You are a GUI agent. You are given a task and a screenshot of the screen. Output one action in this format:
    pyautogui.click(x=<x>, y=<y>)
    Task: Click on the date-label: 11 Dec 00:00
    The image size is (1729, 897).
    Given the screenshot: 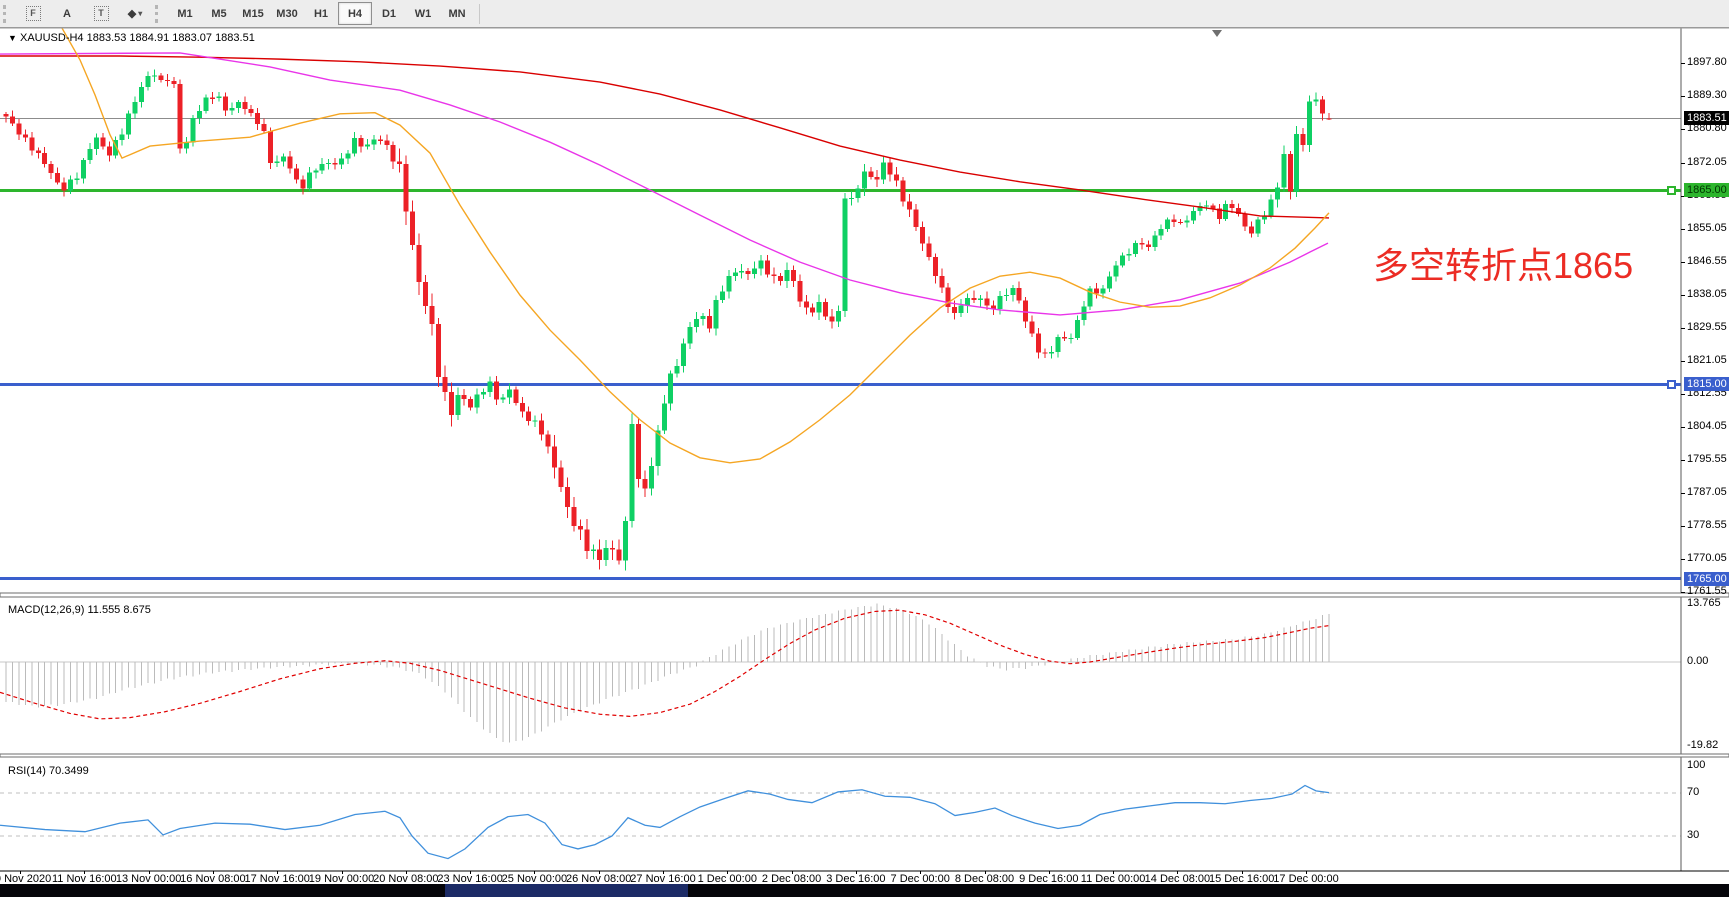 What is the action you would take?
    pyautogui.click(x=1113, y=879)
    